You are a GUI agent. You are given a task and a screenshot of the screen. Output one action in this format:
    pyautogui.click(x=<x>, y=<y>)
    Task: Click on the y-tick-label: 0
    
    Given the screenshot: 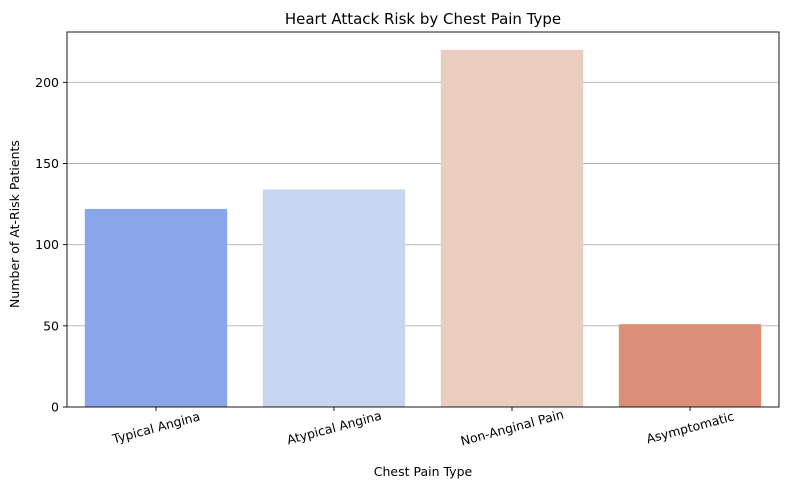 What is the action you would take?
    pyautogui.click(x=55, y=407)
    